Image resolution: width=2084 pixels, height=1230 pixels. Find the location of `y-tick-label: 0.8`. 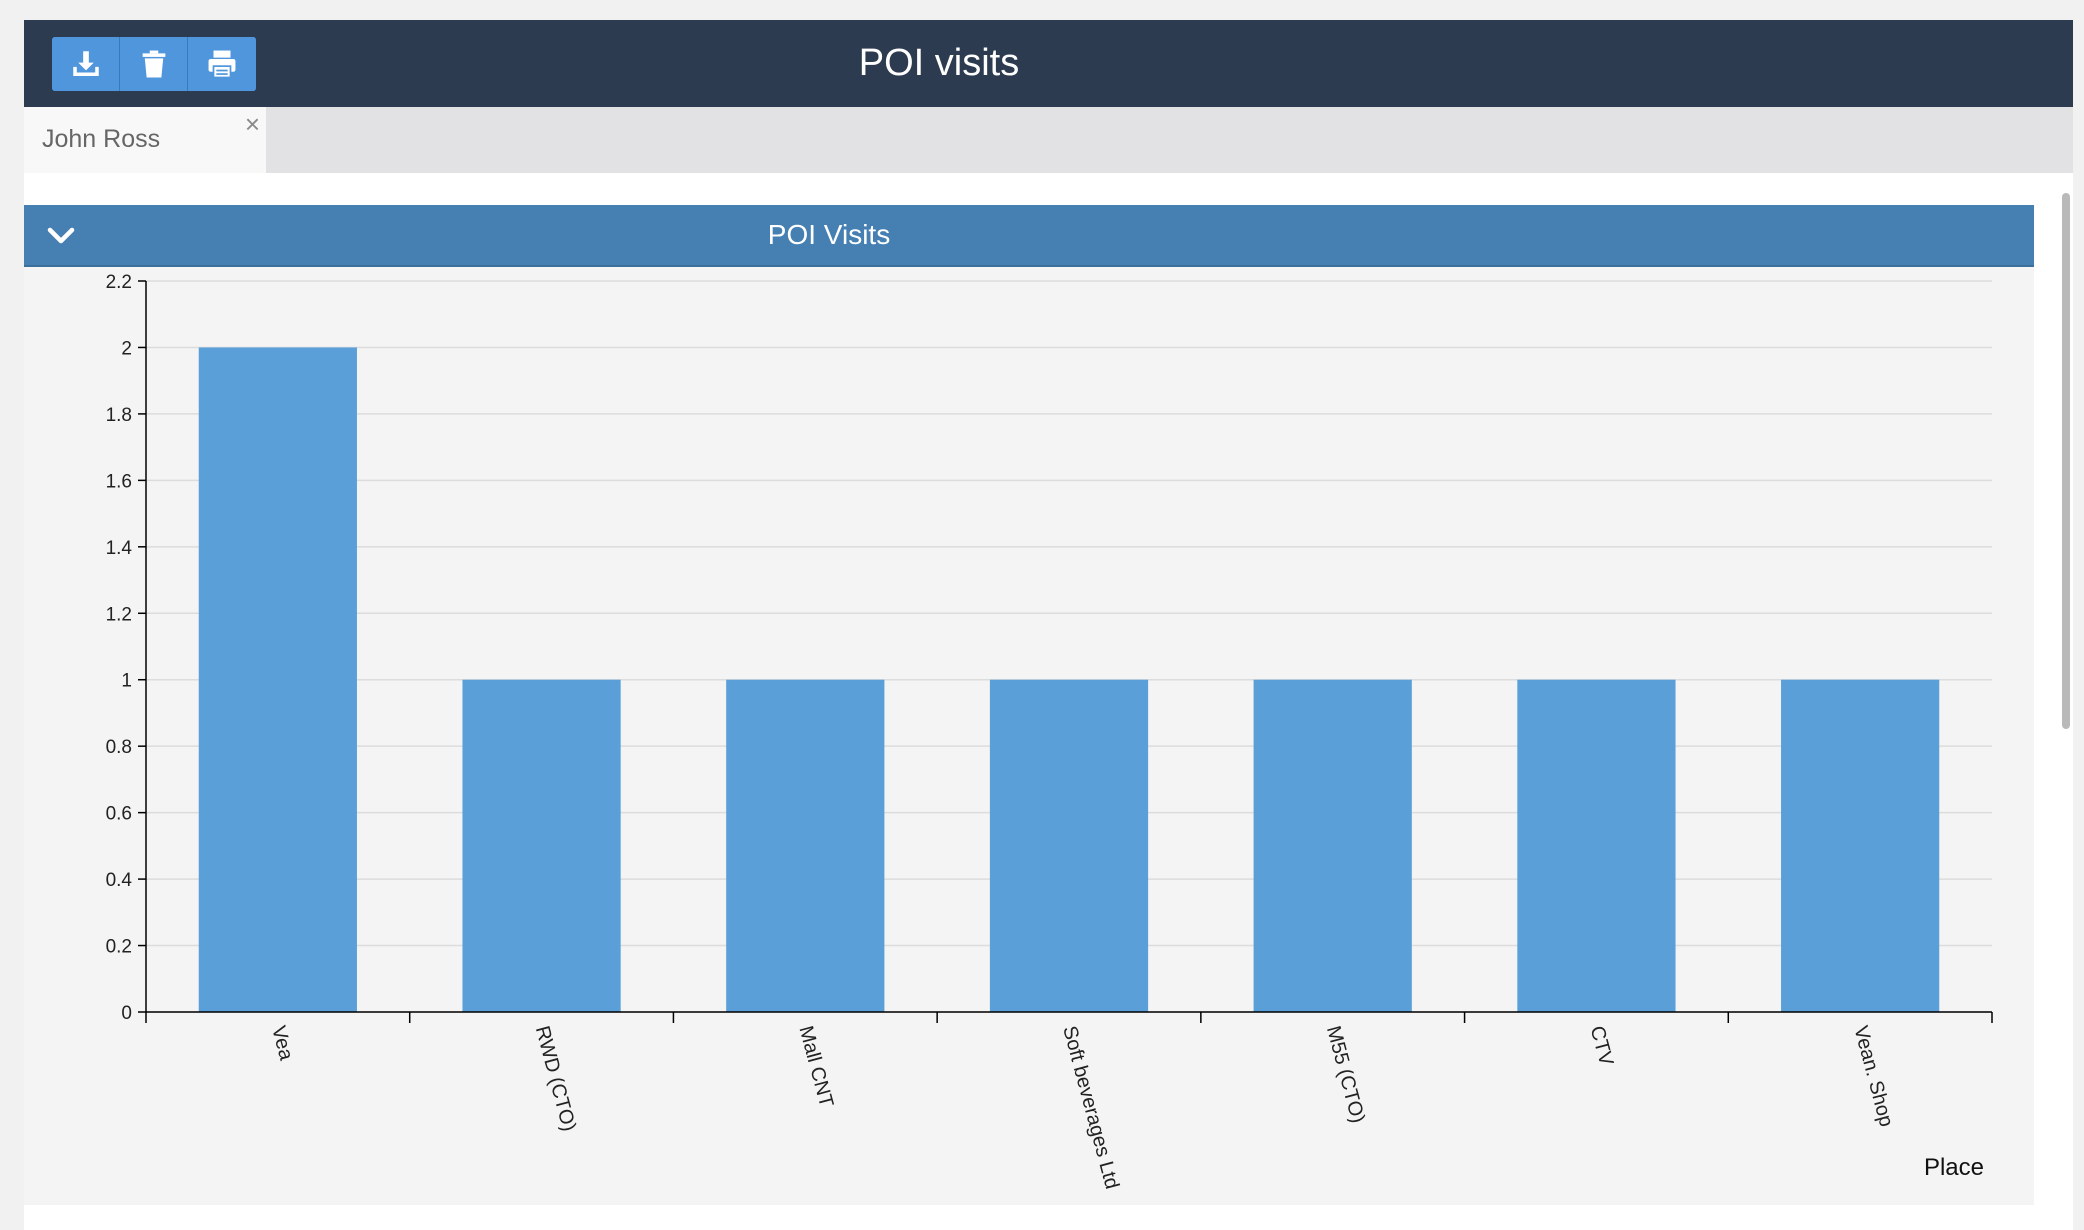

y-tick-label: 0.8 is located at coordinates (119, 747).